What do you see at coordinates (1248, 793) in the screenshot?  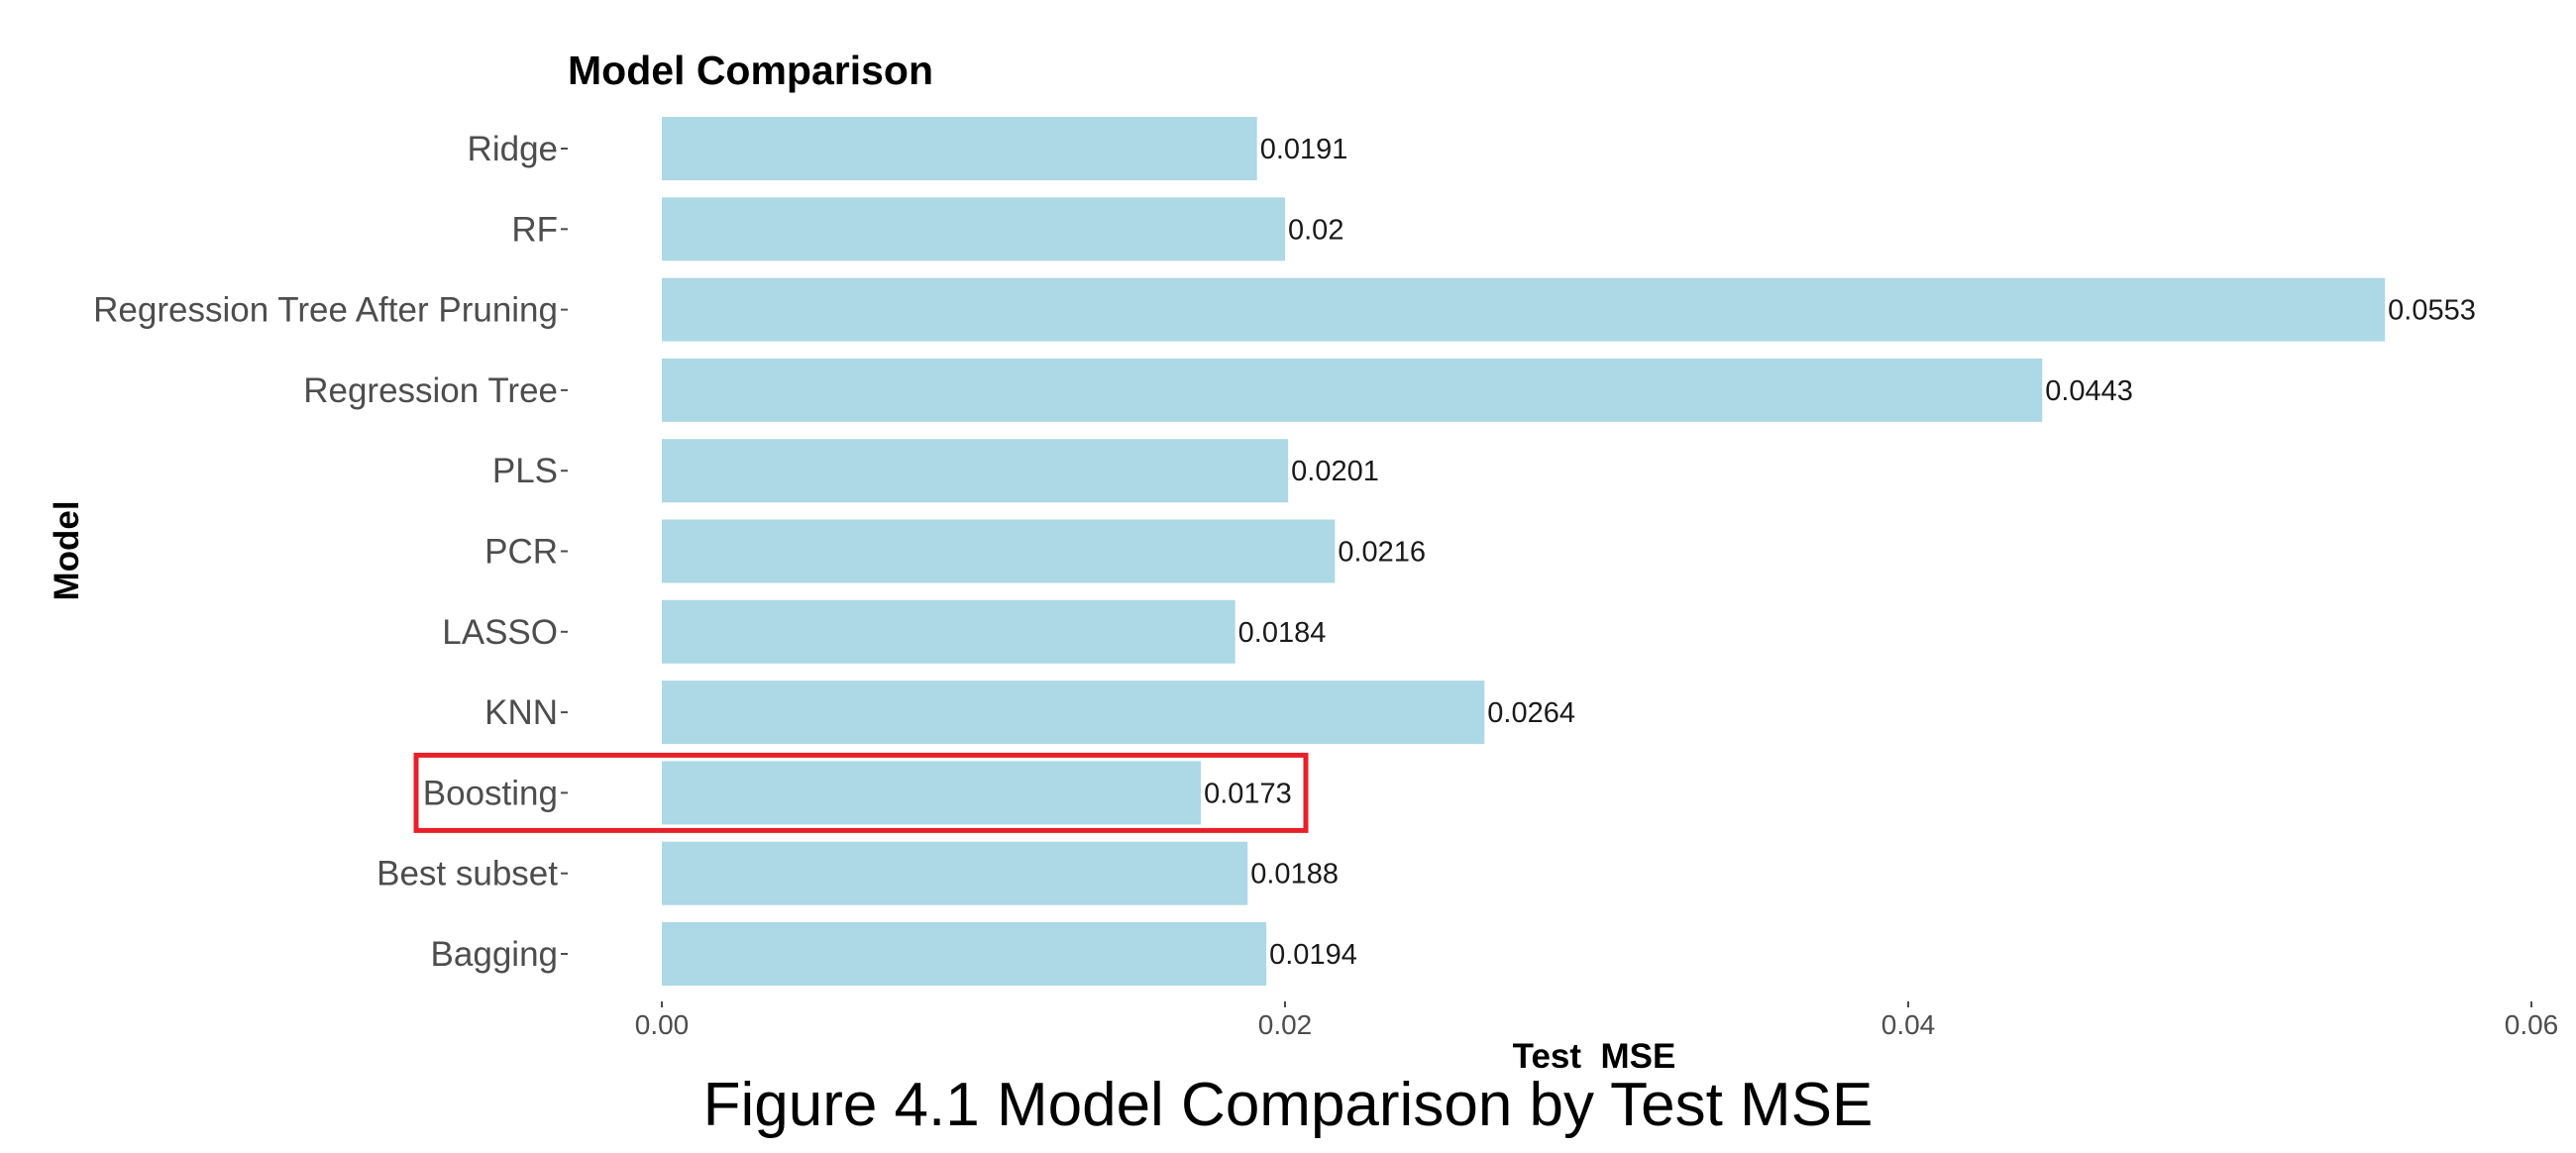 I see `value-label-boosting: 0.0173` at bounding box center [1248, 793].